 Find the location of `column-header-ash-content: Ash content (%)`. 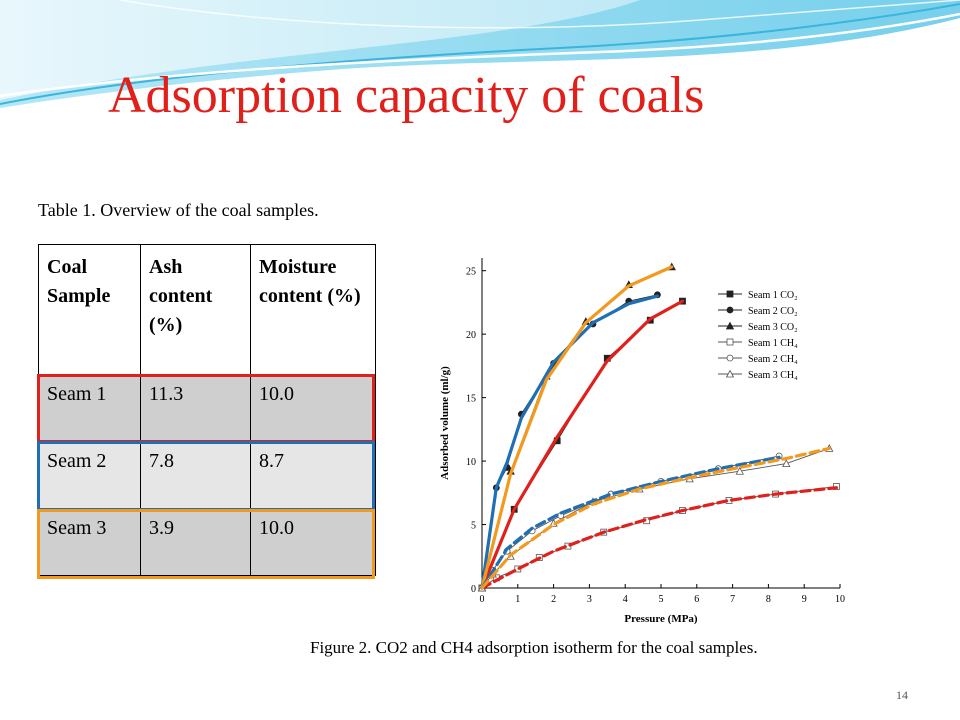

column-header-ash-content: Ash content (%) is located at coordinates (195, 309).